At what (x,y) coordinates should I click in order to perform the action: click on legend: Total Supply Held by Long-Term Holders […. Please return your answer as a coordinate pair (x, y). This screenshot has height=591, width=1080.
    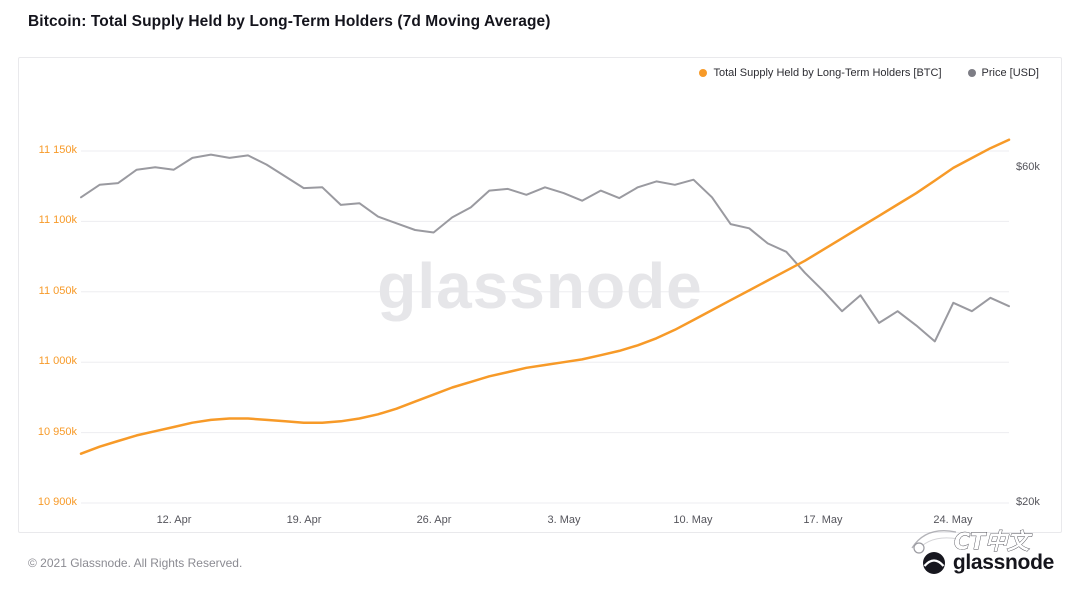
    Looking at the image, I should click on (869, 73).